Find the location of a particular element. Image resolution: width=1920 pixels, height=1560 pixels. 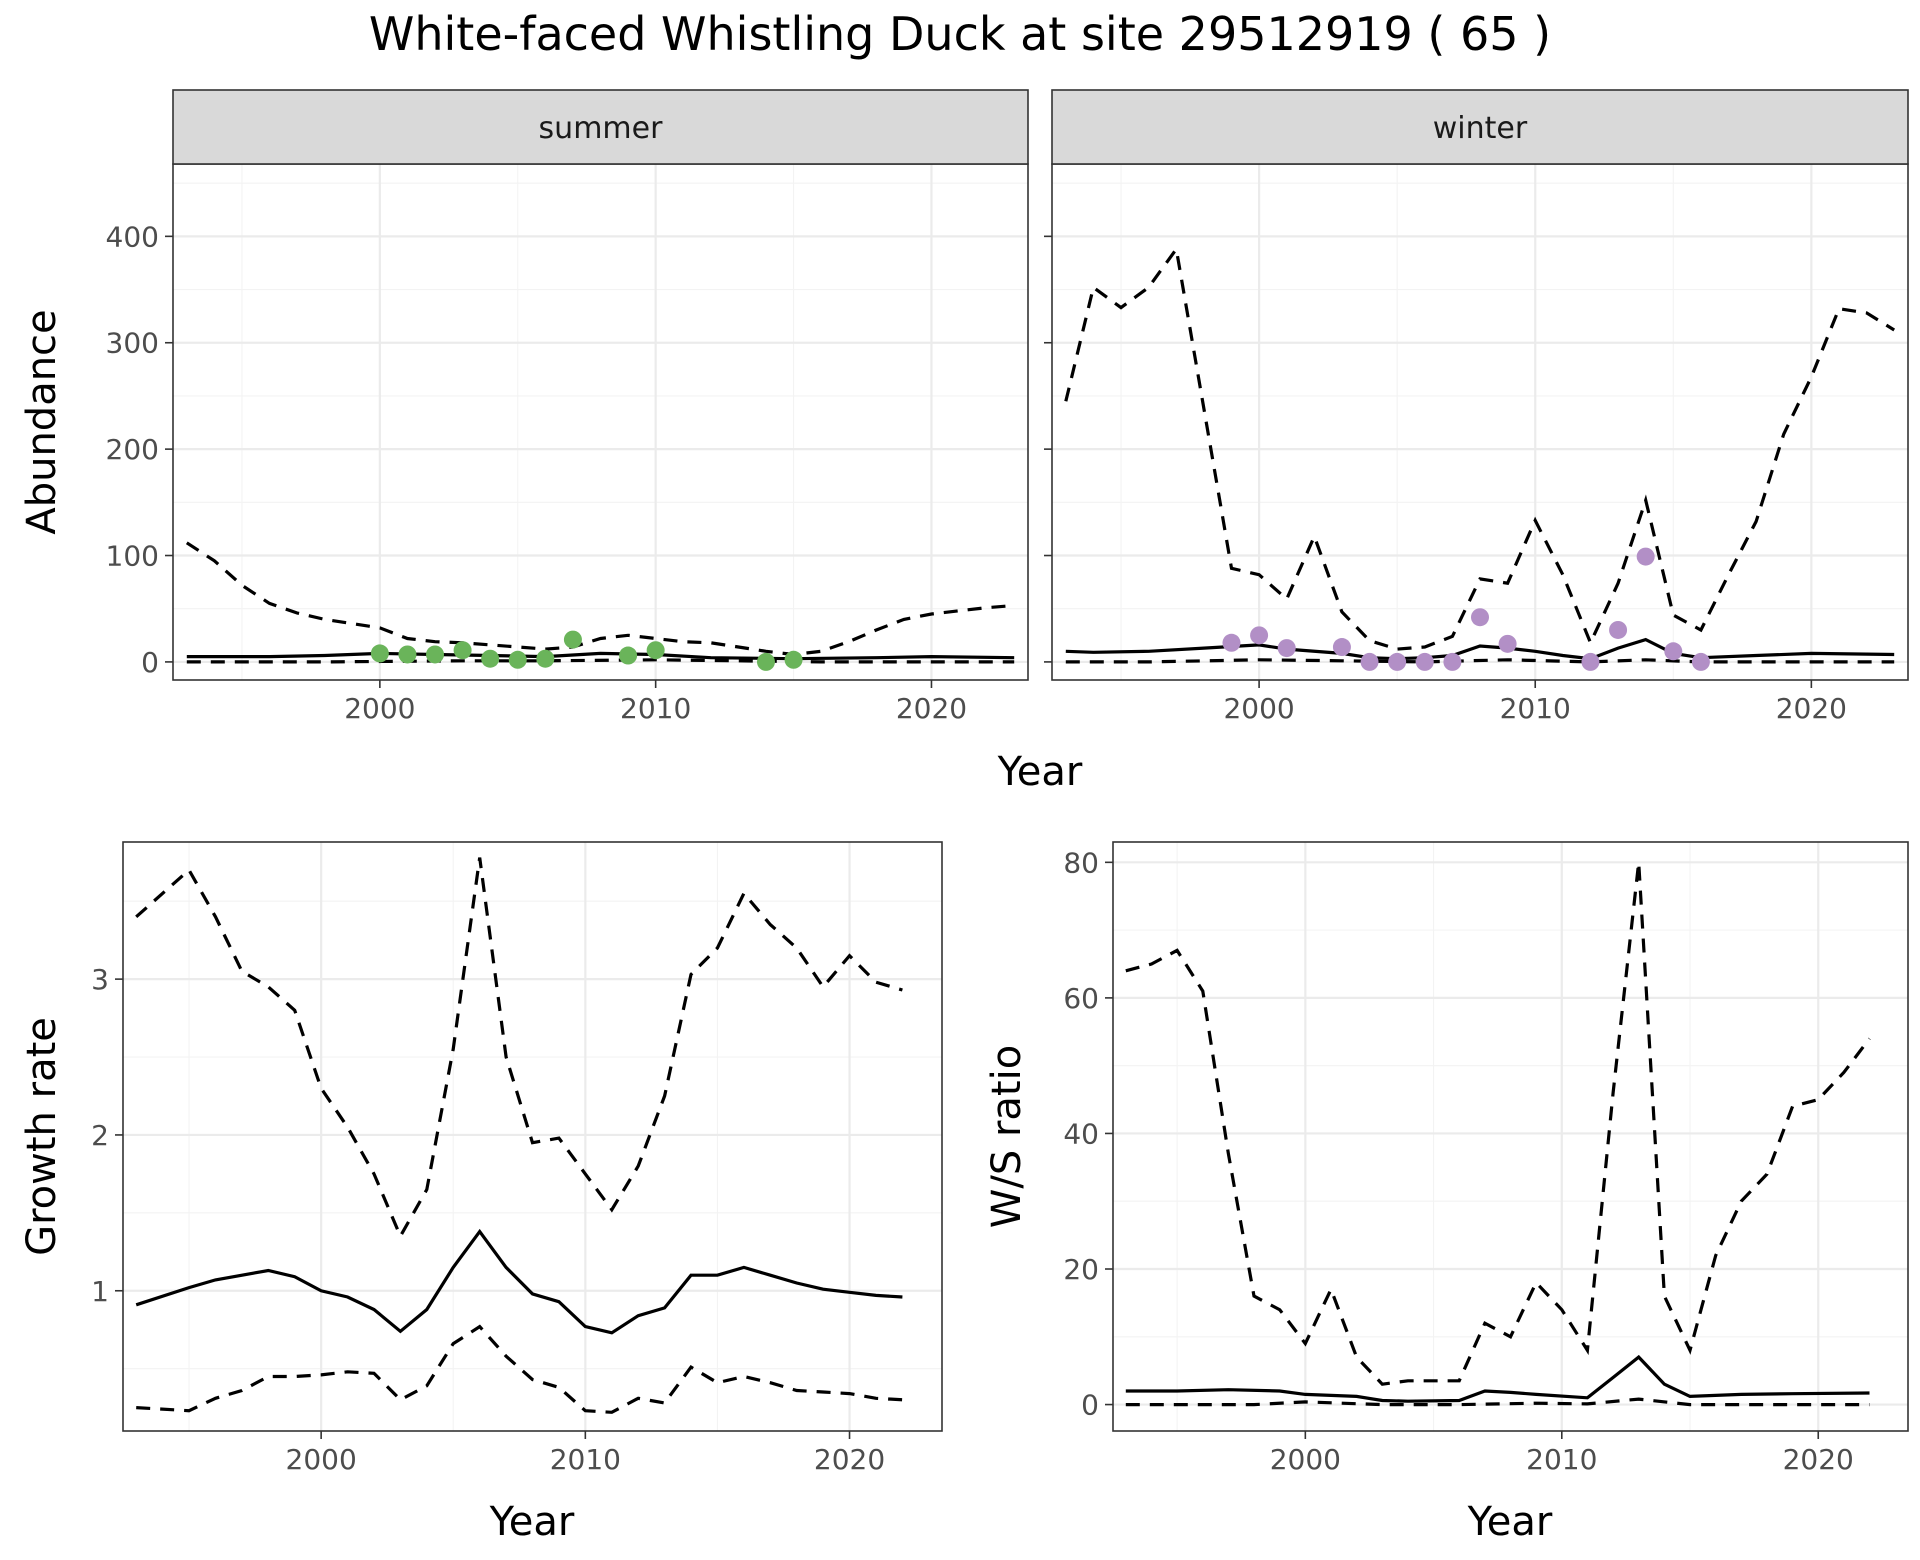

y-tick-label: 20 is located at coordinates (1081, 1269).